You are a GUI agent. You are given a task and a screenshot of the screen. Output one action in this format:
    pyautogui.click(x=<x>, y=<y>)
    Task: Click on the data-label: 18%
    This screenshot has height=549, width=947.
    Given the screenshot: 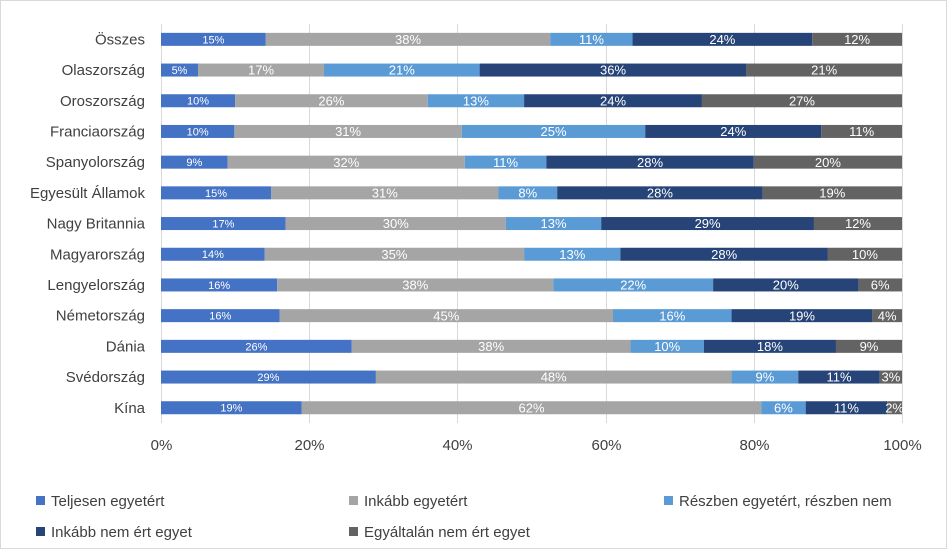 What is the action you would take?
    pyautogui.click(x=770, y=346)
    